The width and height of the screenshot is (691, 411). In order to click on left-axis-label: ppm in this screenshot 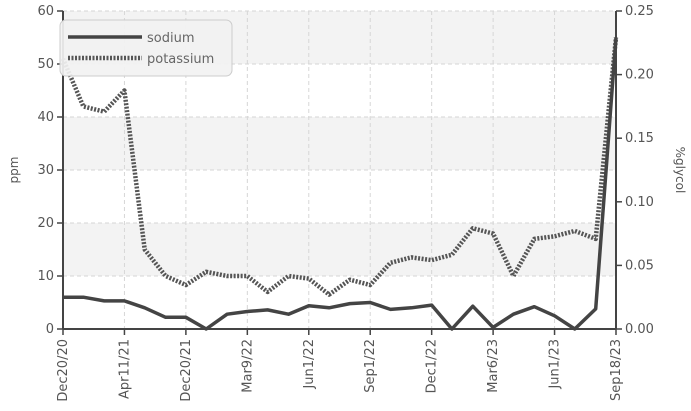, I will do `click(14, 170)`.